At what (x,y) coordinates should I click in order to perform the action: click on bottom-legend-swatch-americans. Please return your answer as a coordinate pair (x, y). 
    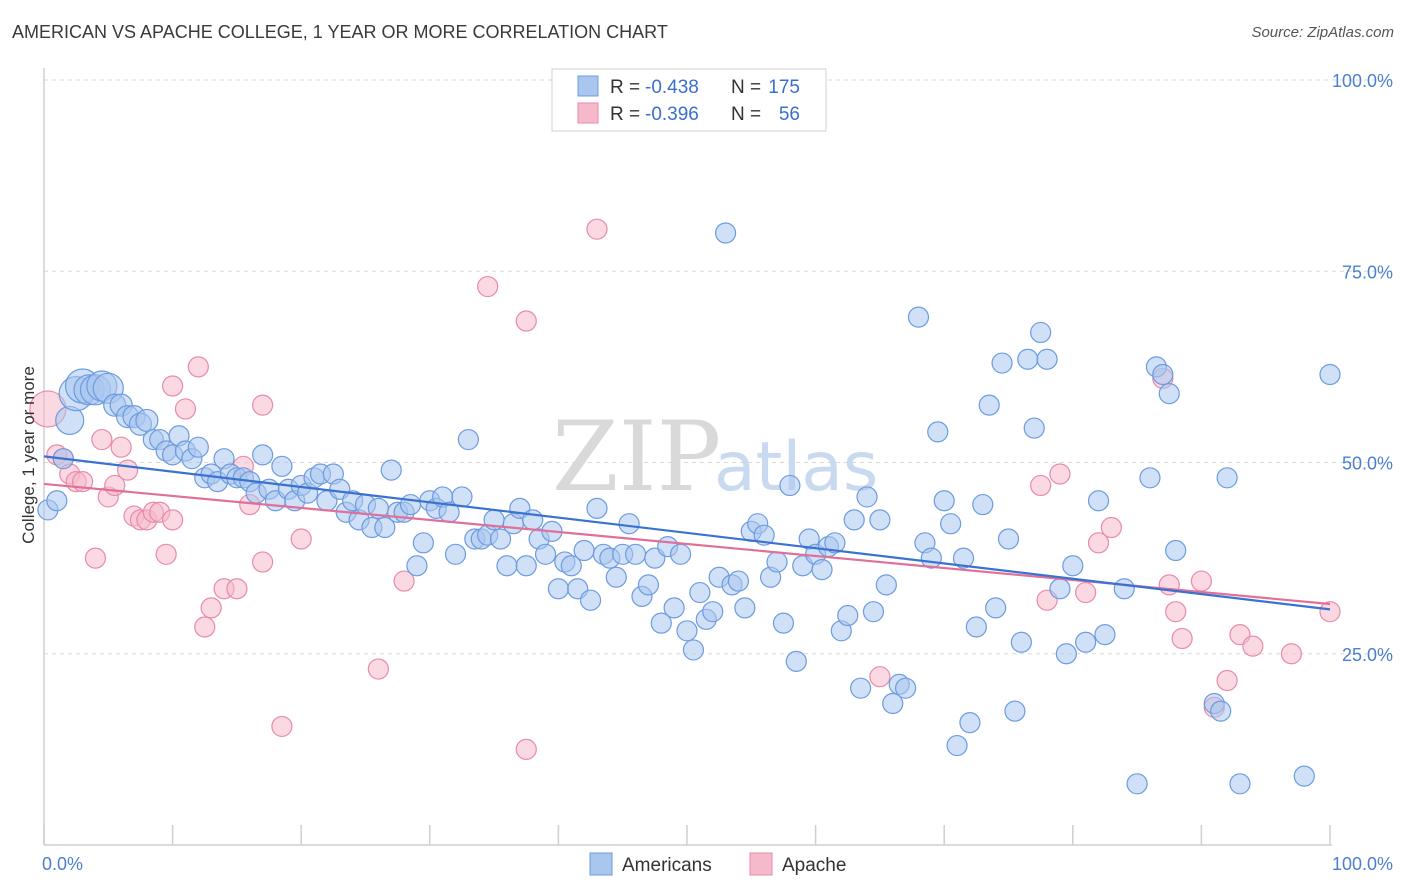
    Looking at the image, I should click on (601, 864).